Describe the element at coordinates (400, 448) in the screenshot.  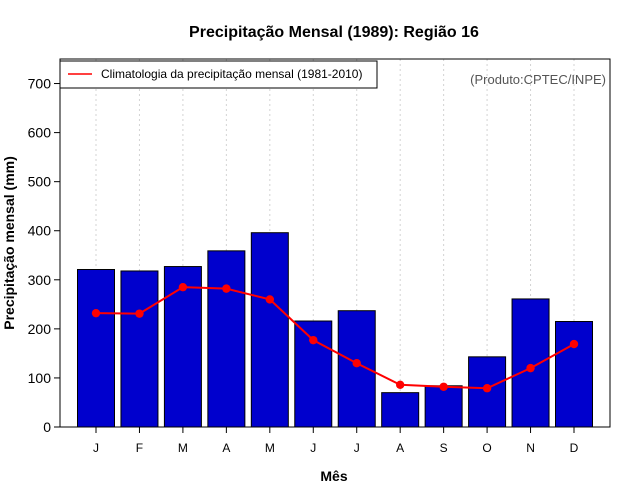
I see `x-tick-label-8: A` at that location.